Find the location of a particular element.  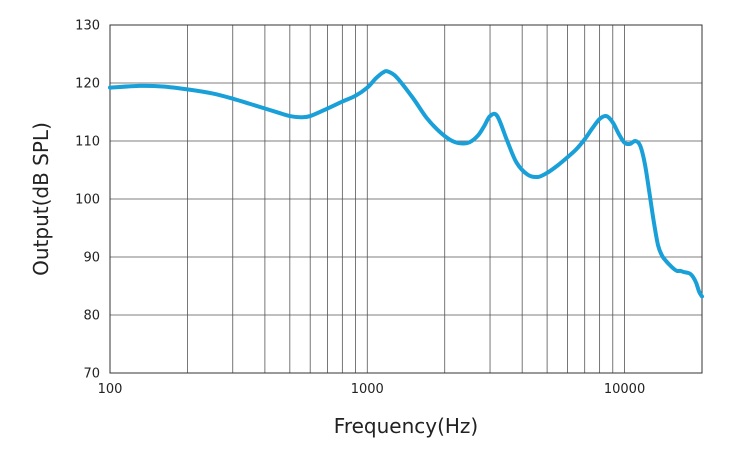

x-tick-label: 1000 is located at coordinates (367, 389).